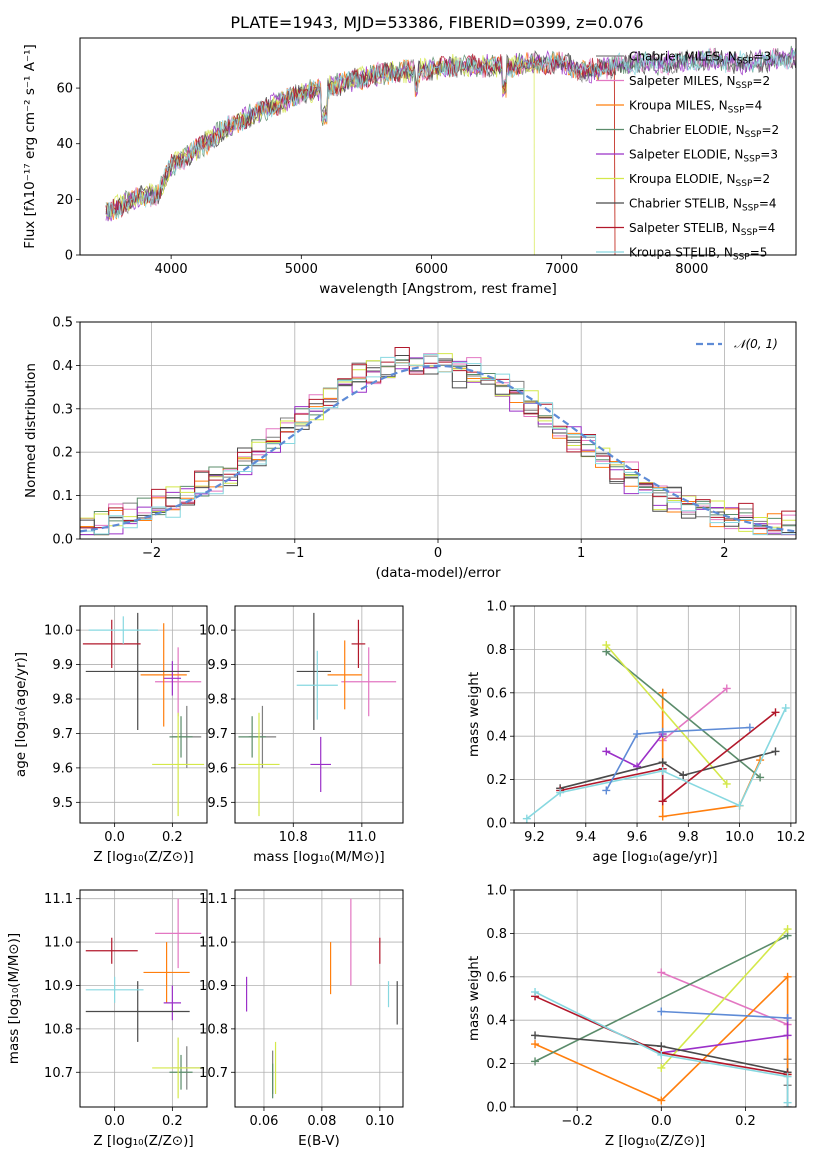  What do you see at coordinates (62, 700) in the screenshot?
I see `y-tick-label: 9.8` at bounding box center [62, 700].